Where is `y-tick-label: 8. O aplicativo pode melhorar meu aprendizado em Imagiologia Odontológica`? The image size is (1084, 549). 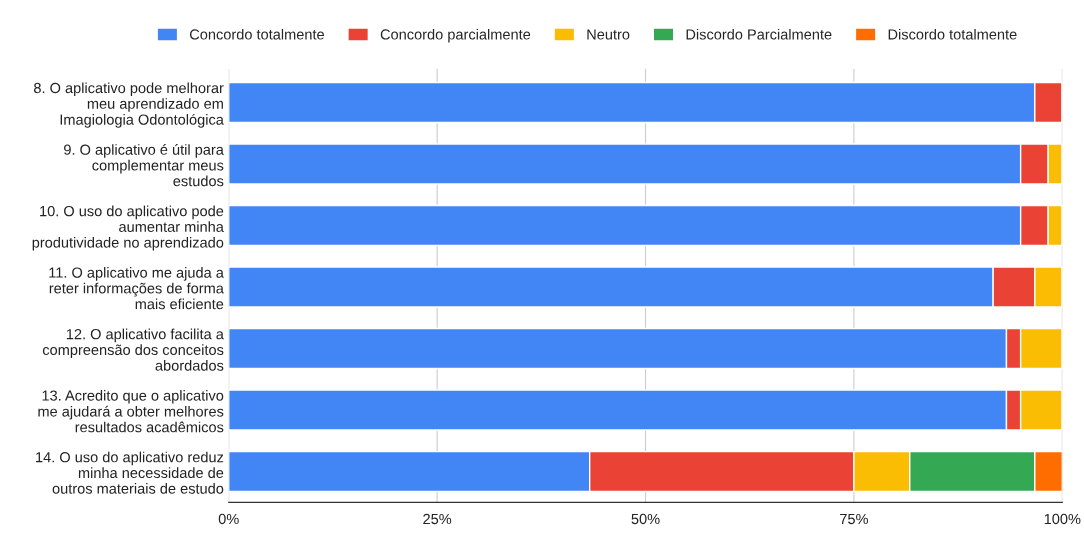
y-tick-label: 8. O aplicativo pode melhorar meu aprendizado em Imagiologia Odontológica is located at coordinates (129, 105).